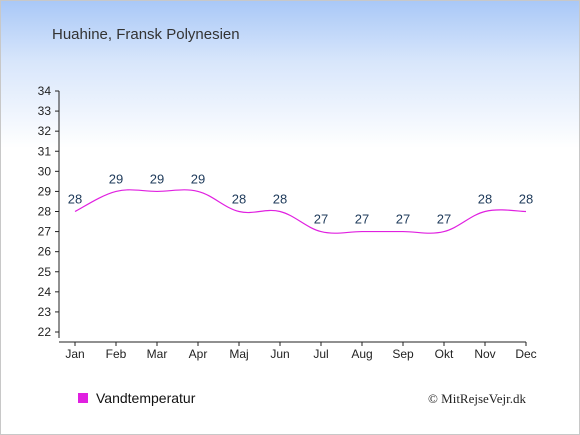 The height and width of the screenshot is (435, 580). Describe the element at coordinates (45, 272) in the screenshot. I see `y-tick-label: 25` at that location.